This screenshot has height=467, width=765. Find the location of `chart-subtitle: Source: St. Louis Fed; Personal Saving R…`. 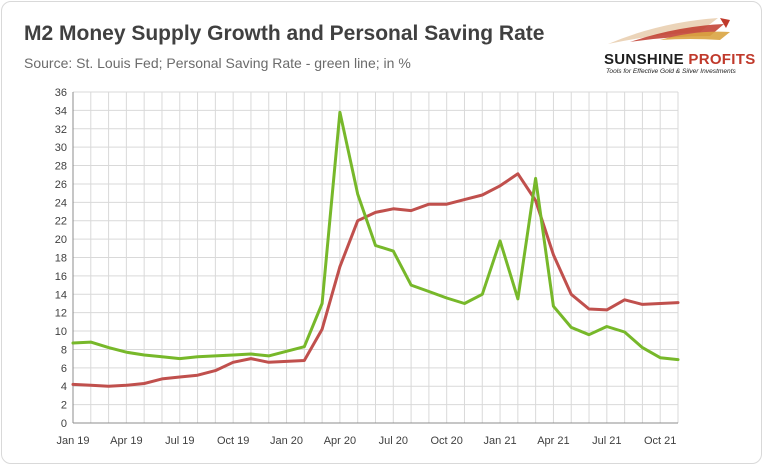

chart-subtitle: Source: St. Louis Fed; Personal Saving R… is located at coordinates (217, 63).